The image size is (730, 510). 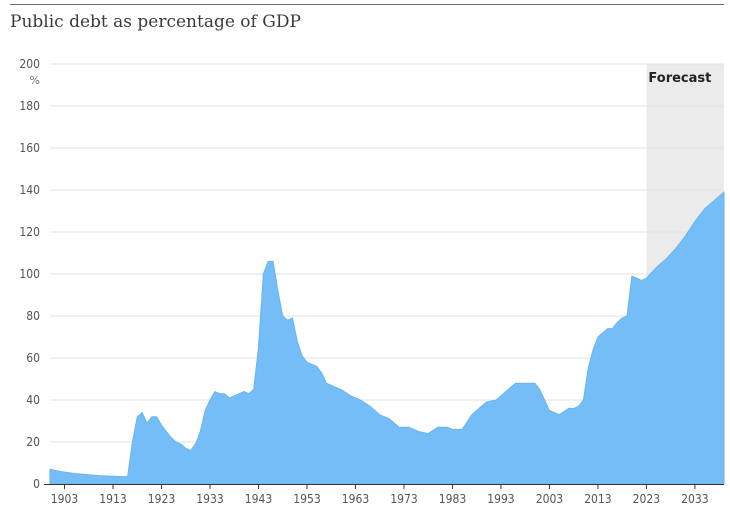 What do you see at coordinates (403, 499) in the screenshot?
I see `x-tick-label: 1973` at bounding box center [403, 499].